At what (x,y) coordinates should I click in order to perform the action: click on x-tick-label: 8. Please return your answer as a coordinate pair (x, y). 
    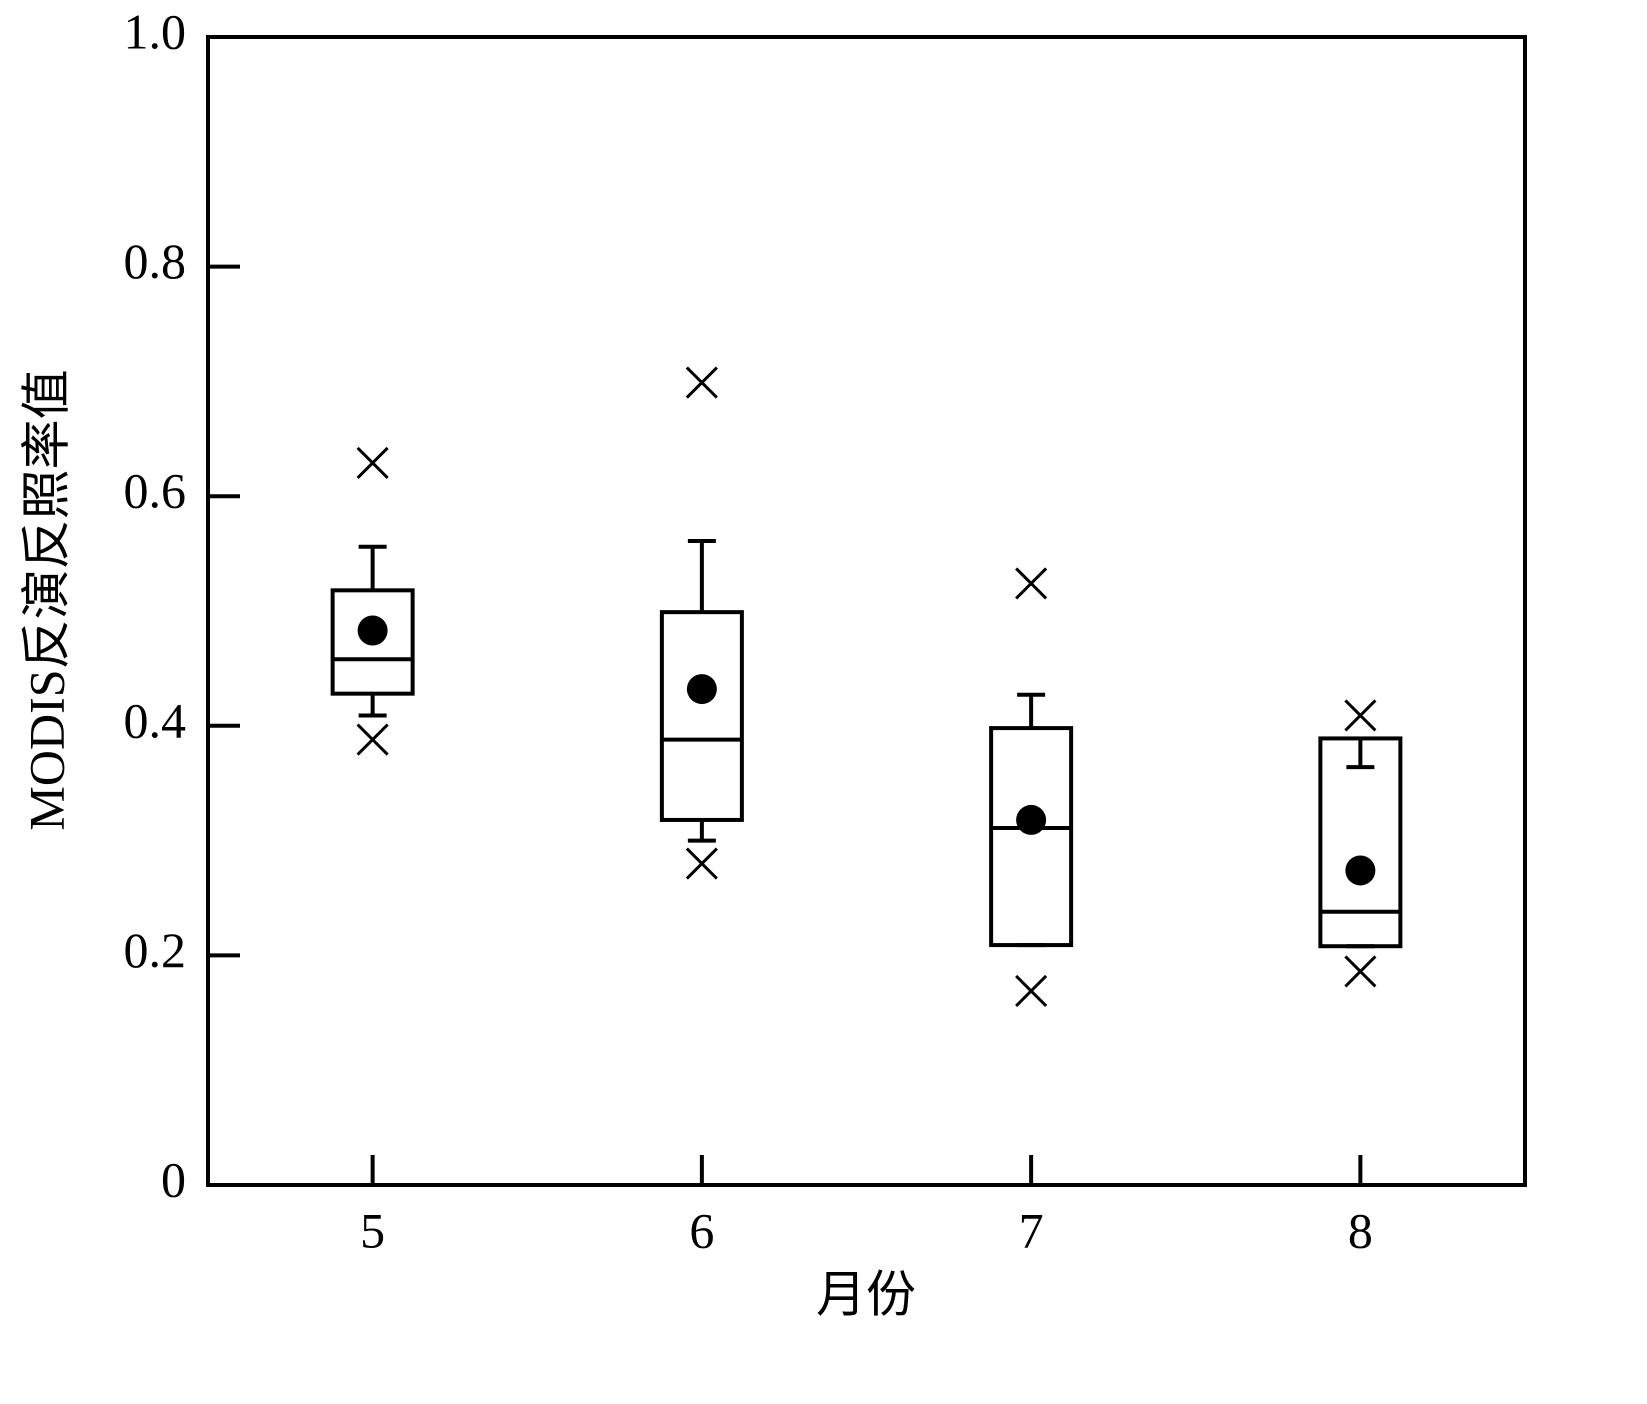
    Looking at the image, I should click on (1360, 1230).